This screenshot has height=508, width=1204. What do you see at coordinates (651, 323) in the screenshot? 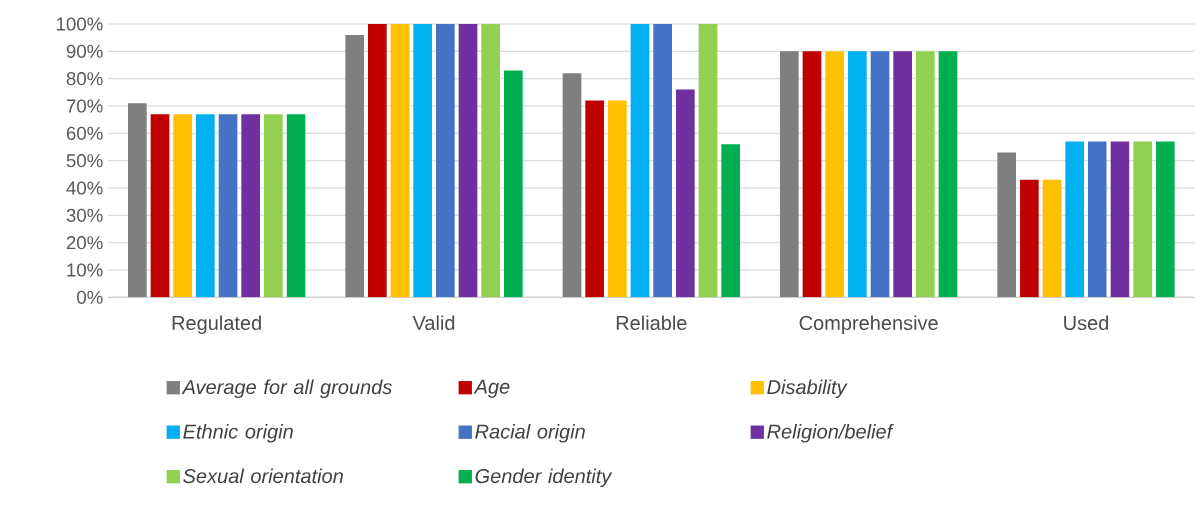
I see `x-tick-label: Reliable` at bounding box center [651, 323].